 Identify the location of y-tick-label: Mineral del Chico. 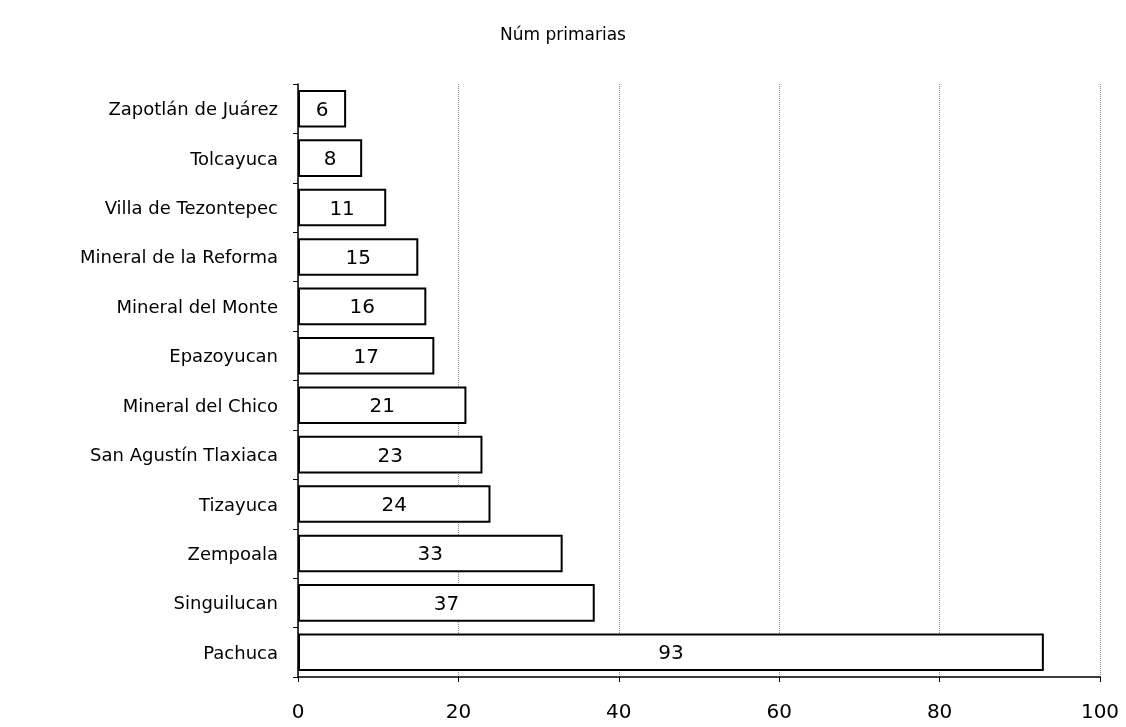
(200, 405).